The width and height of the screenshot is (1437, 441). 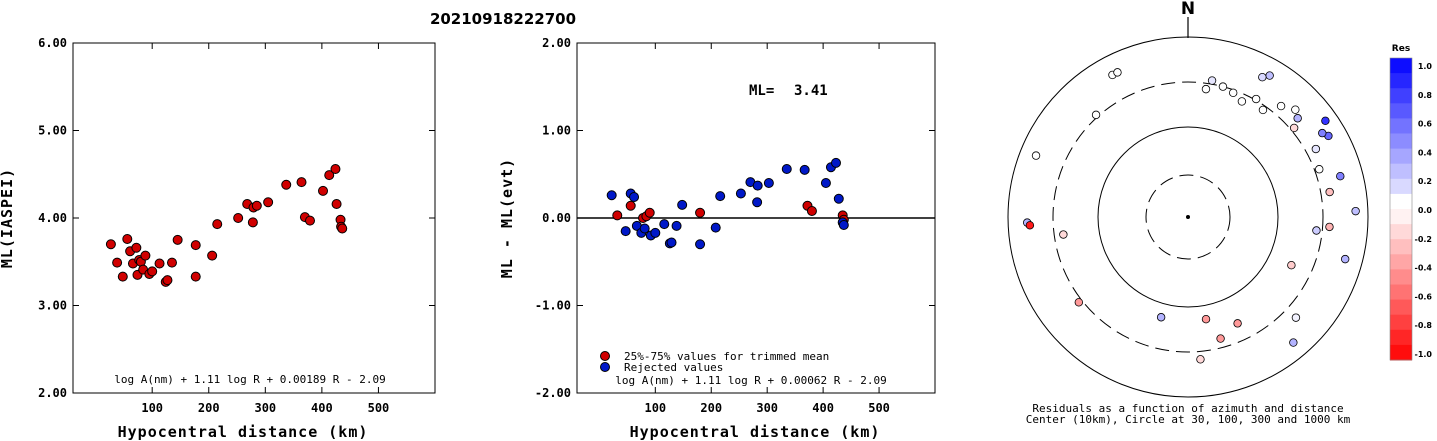 What do you see at coordinates (1424, 325) in the screenshot?
I see `colorbar-label: -0.8` at bounding box center [1424, 325].